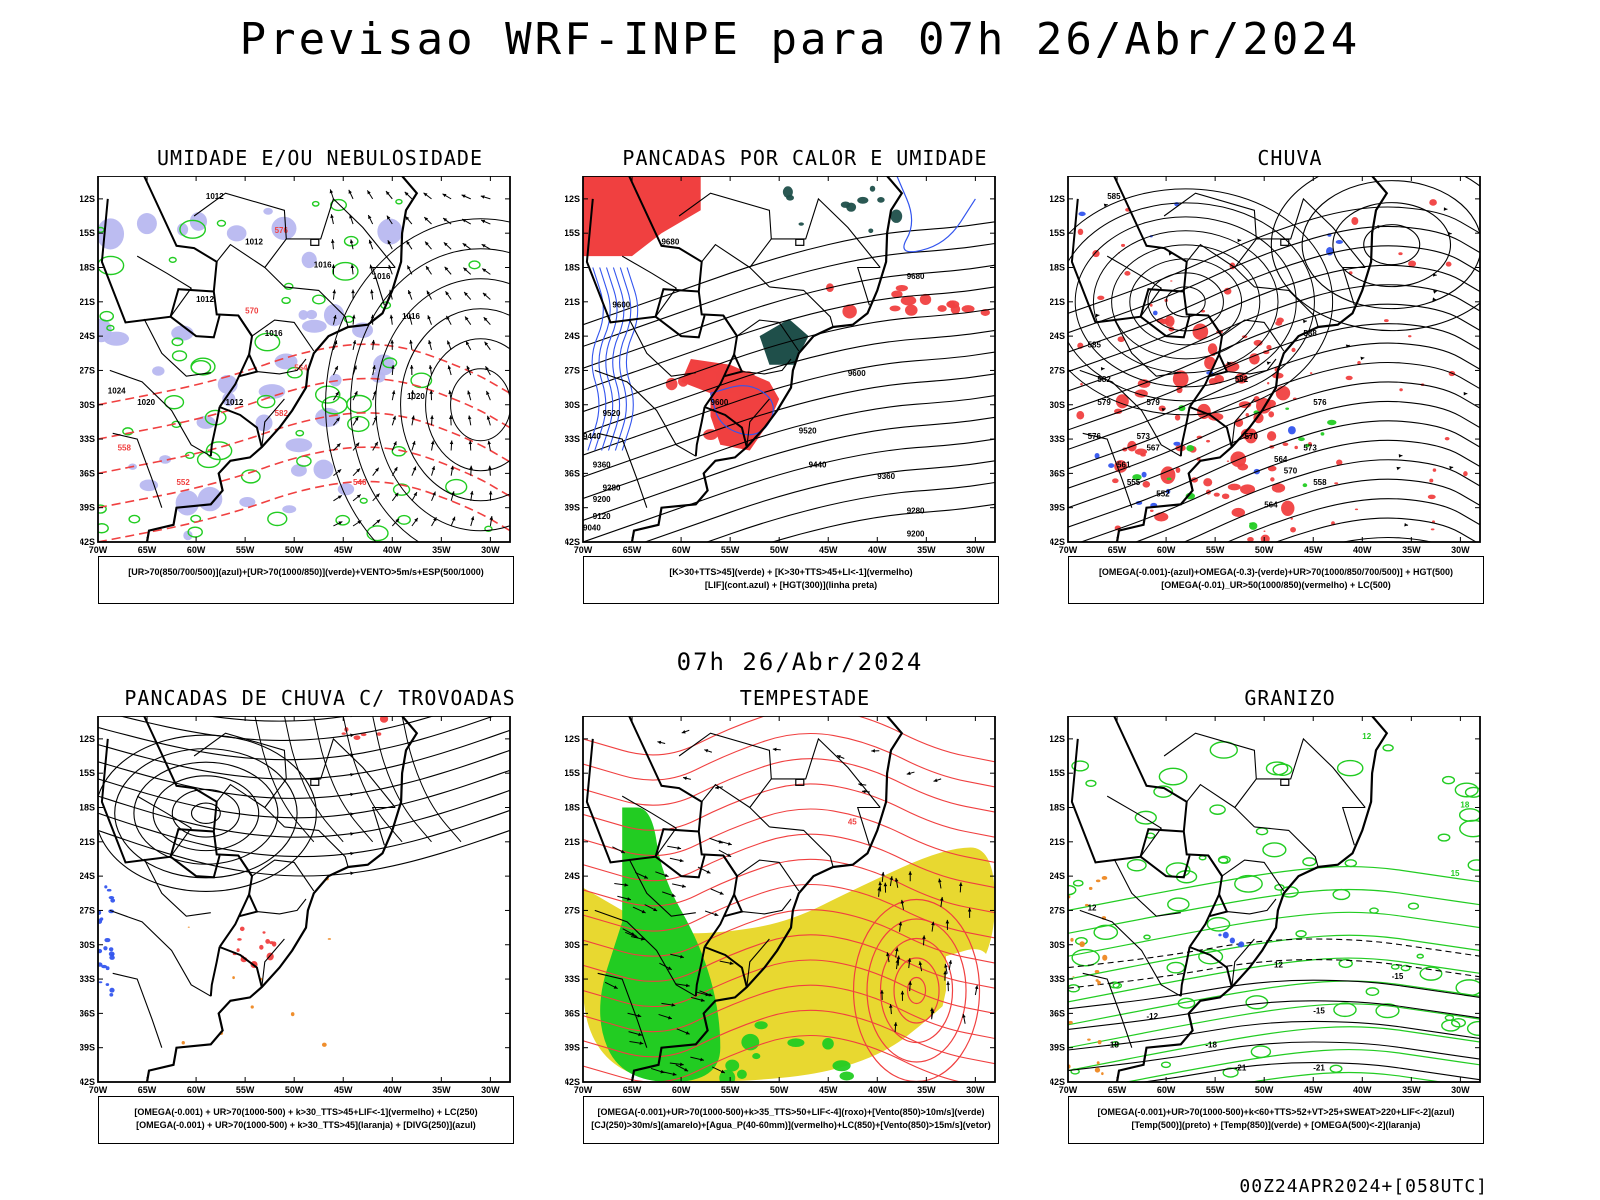 The width and height of the screenshot is (1600, 1200). What do you see at coordinates (789, 294) in the screenshot?
I see `height-contour` at bounding box center [789, 294].